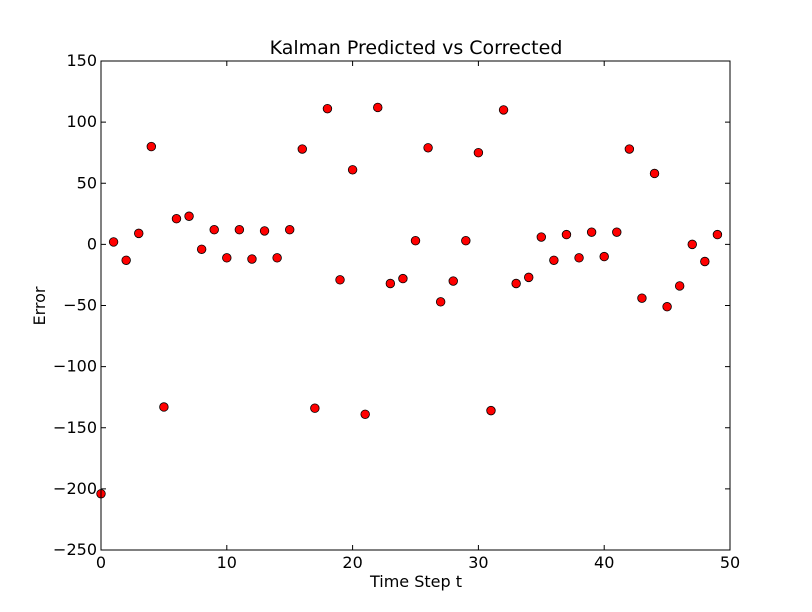 The width and height of the screenshot is (812, 612). What do you see at coordinates (478, 562) in the screenshot?
I see `x-tick-label: 30` at bounding box center [478, 562].